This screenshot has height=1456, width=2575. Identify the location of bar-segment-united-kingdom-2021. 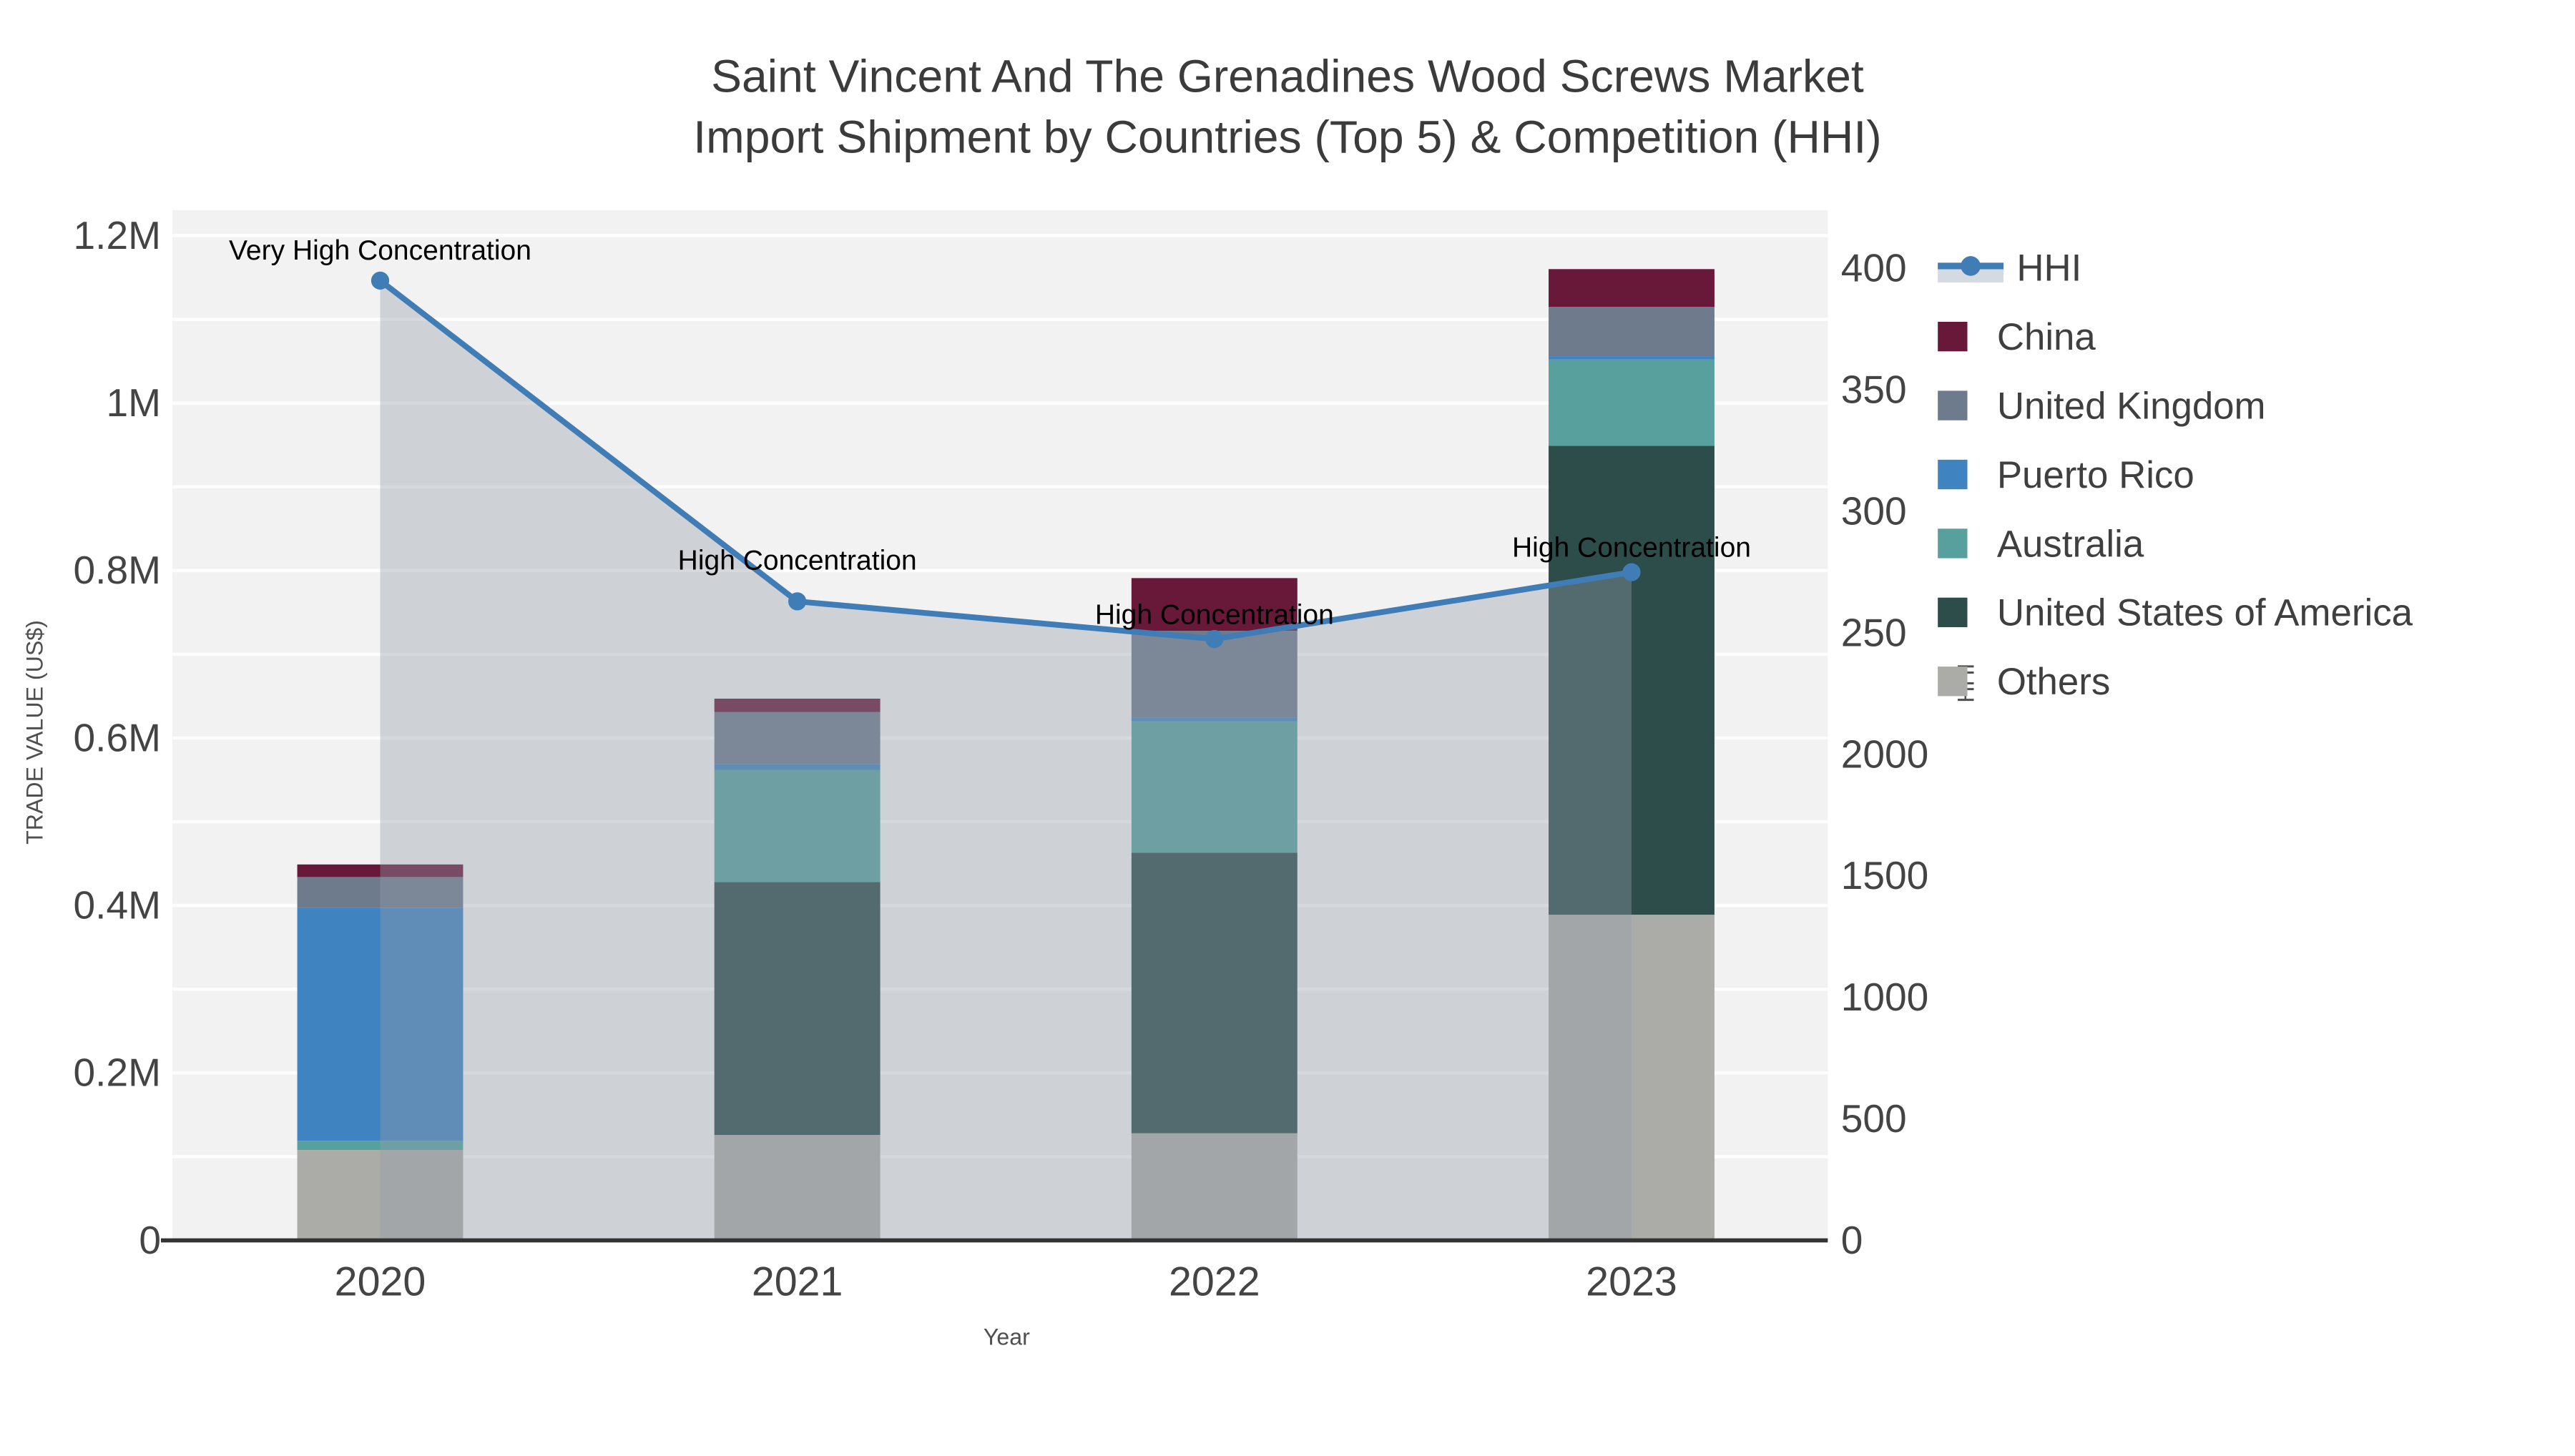
(798, 738).